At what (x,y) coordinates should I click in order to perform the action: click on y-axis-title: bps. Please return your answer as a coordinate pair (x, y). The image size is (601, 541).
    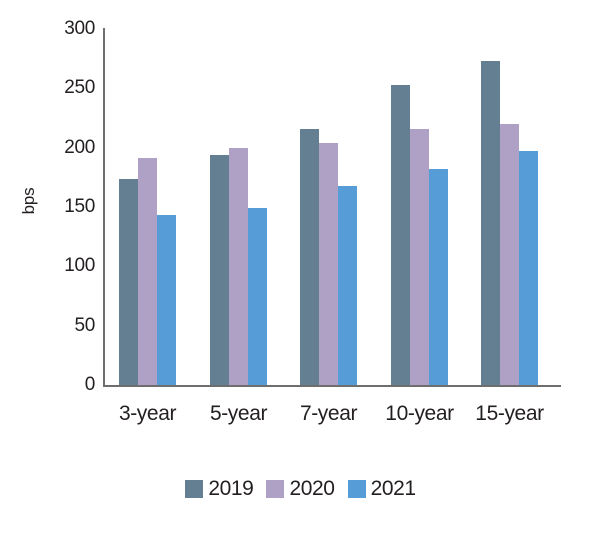
    Looking at the image, I should click on (28, 201).